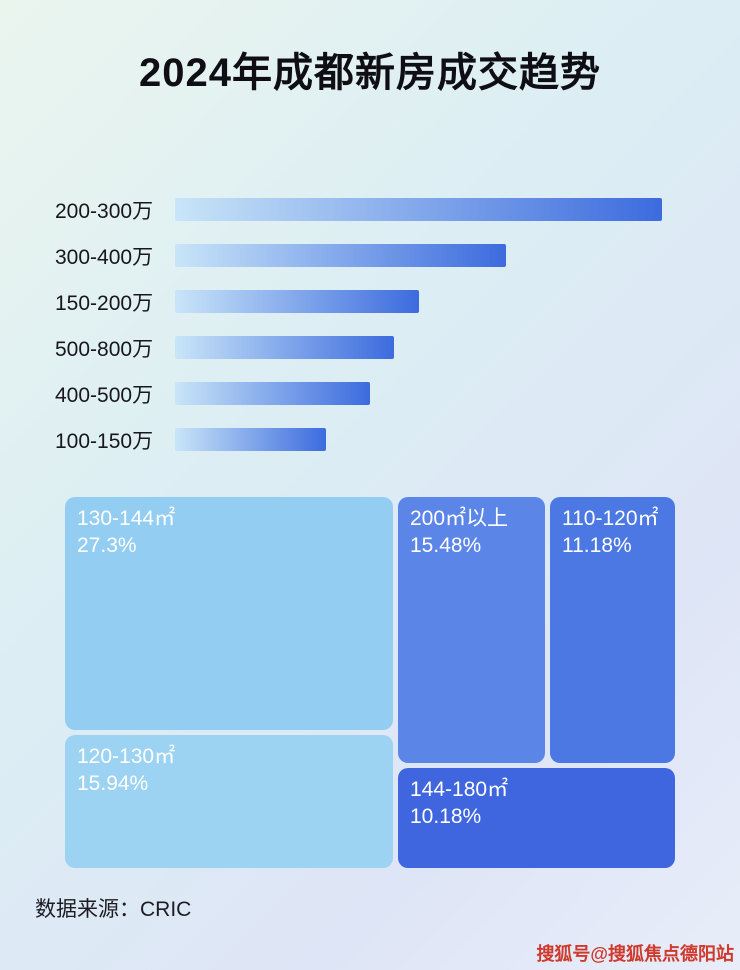 This screenshot has height=970, width=740. What do you see at coordinates (104, 441) in the screenshot?
I see `bar-category-label: 100-150万` at bounding box center [104, 441].